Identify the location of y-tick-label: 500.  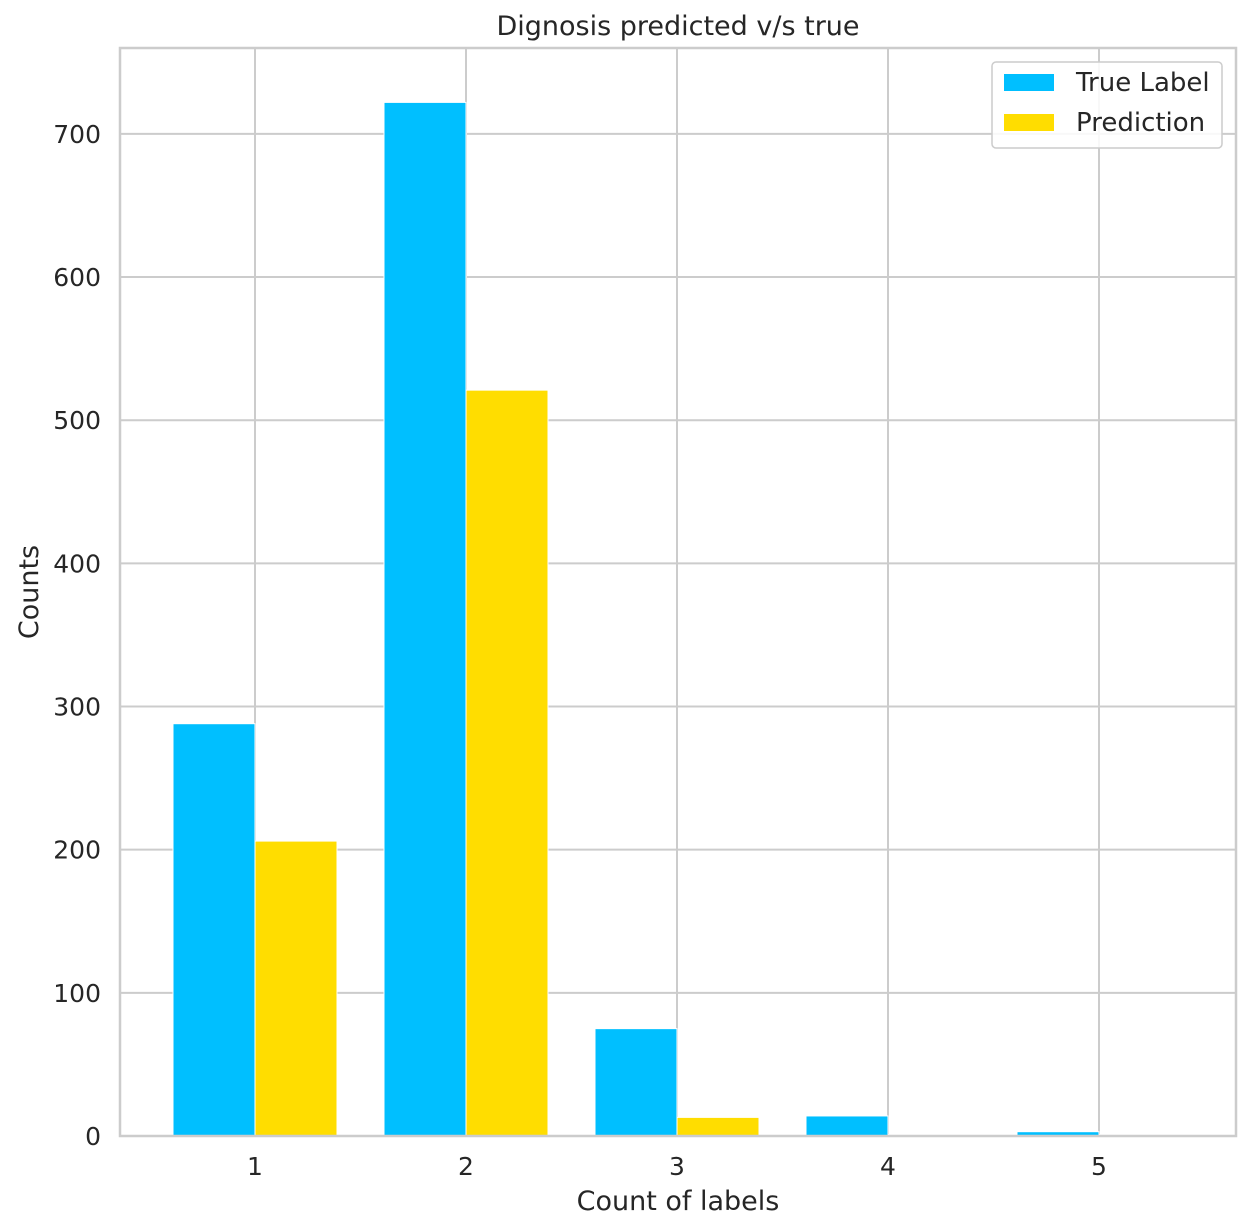
(77, 420).